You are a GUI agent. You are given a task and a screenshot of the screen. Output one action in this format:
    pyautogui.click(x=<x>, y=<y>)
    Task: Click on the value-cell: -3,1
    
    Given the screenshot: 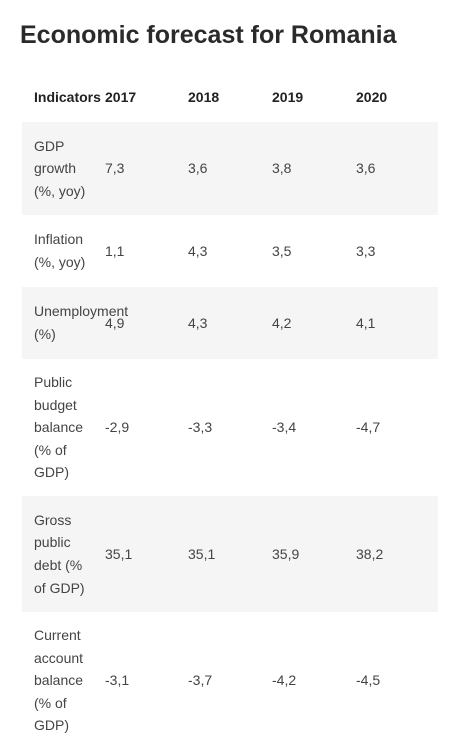 What is the action you would take?
    pyautogui.click(x=117, y=680)
    